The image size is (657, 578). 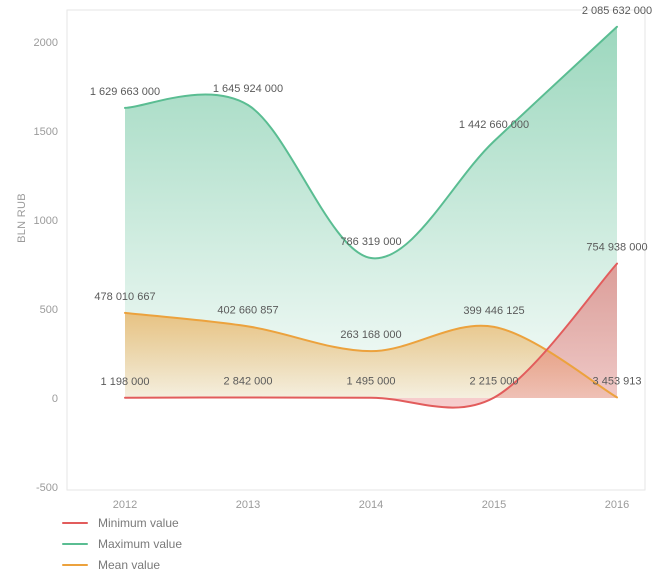 What do you see at coordinates (494, 382) in the screenshot?
I see `data-label: 2 215 000` at bounding box center [494, 382].